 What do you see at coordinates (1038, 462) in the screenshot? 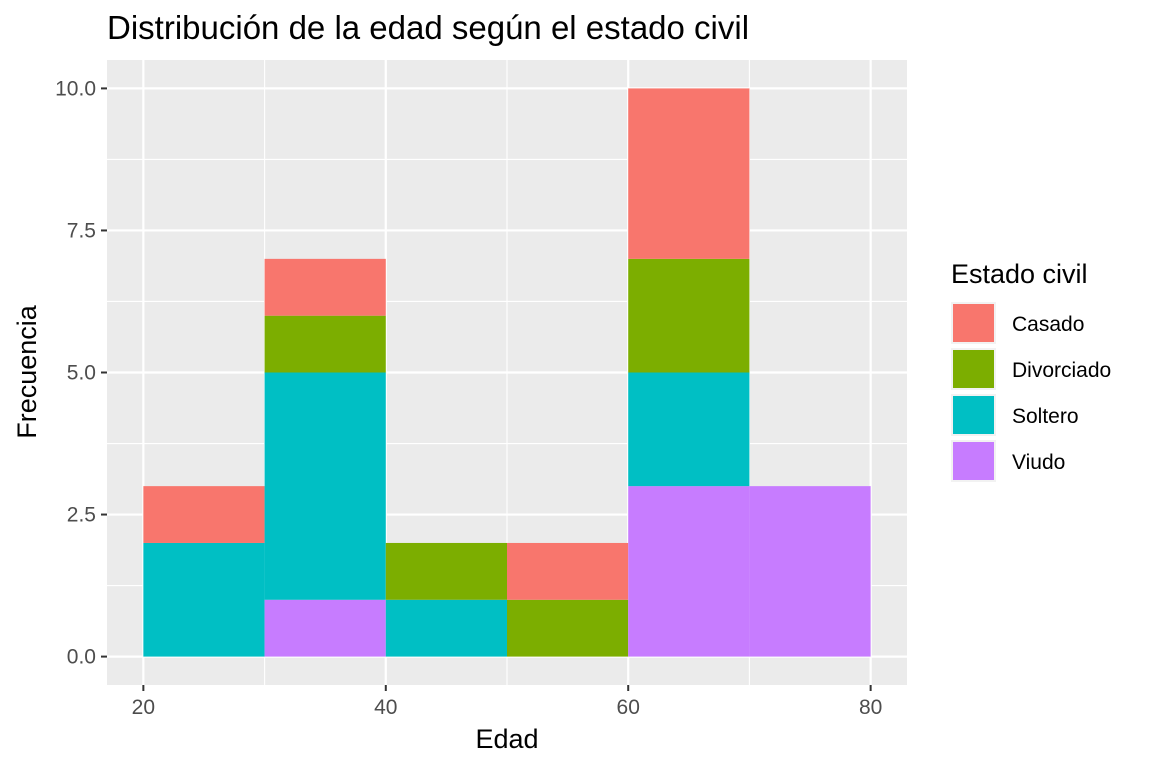
I see `legend-label-viudo: Viudo` at bounding box center [1038, 462].